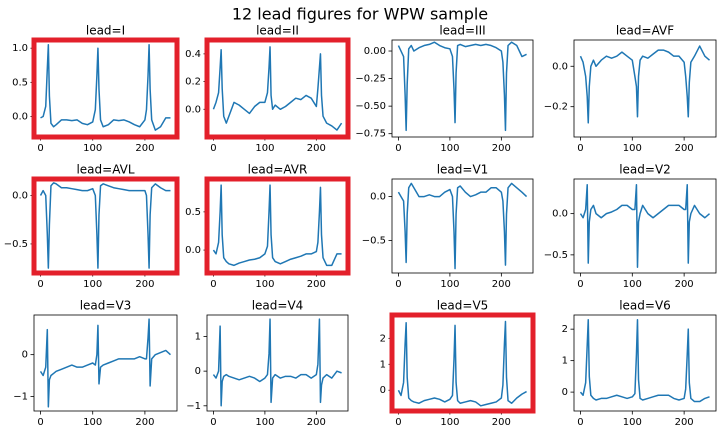 This screenshot has height=432, width=720. Describe the element at coordinates (105, 170) in the screenshot. I see `subplot-title: lead=AVL` at that location.